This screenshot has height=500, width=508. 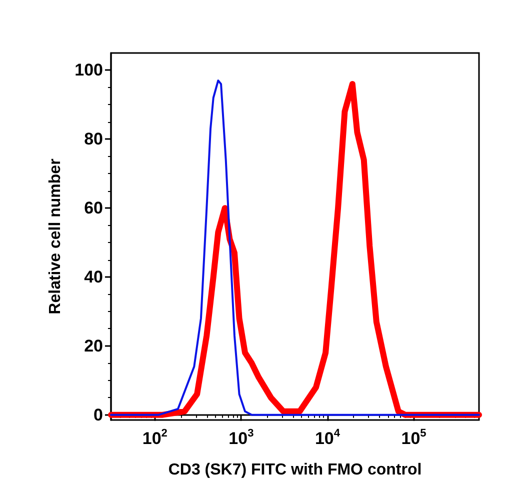 What do you see at coordinates (93, 276) in the screenshot?
I see `y-tick-label: 40` at bounding box center [93, 276].